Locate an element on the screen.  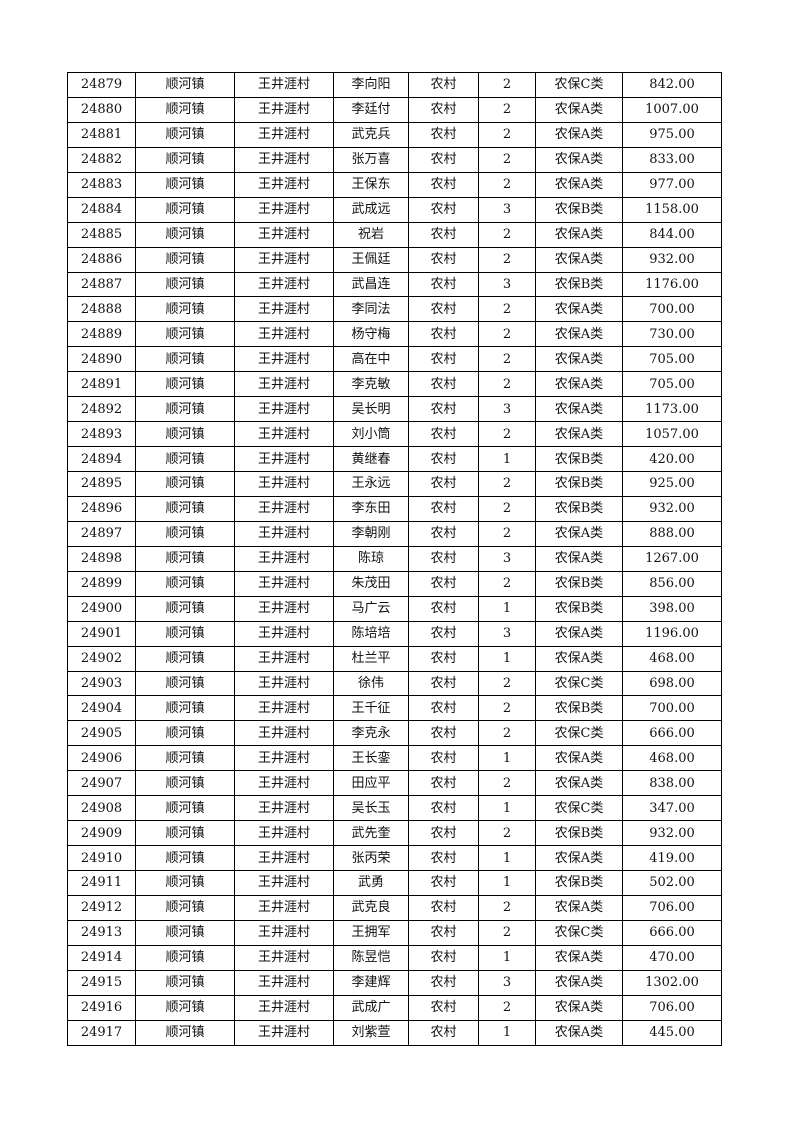
name-cell: 武昌连 is located at coordinates (371, 284).